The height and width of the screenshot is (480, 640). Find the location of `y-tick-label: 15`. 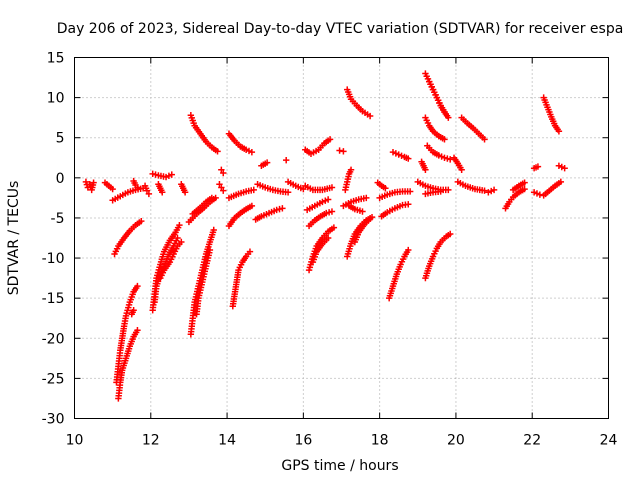

y-tick-label: 15 is located at coordinates (56, 59).